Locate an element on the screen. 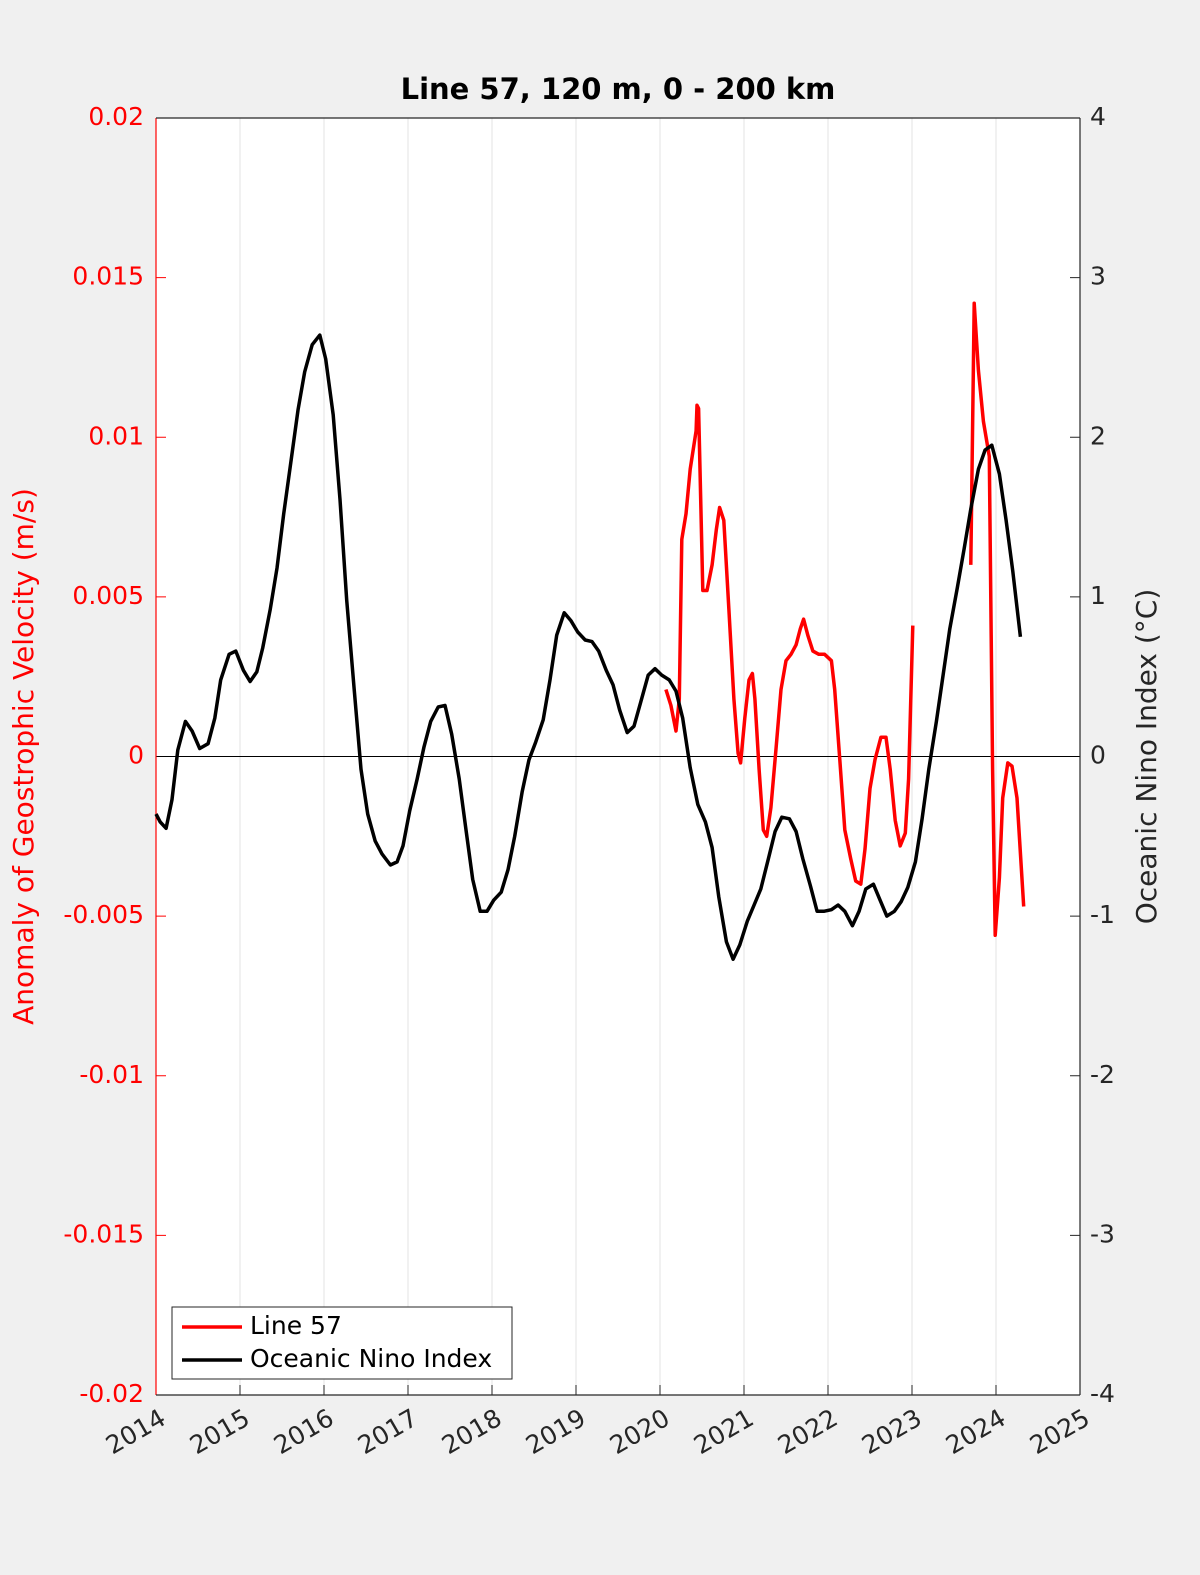  legend-label: Line 57 is located at coordinates (296, 1325).